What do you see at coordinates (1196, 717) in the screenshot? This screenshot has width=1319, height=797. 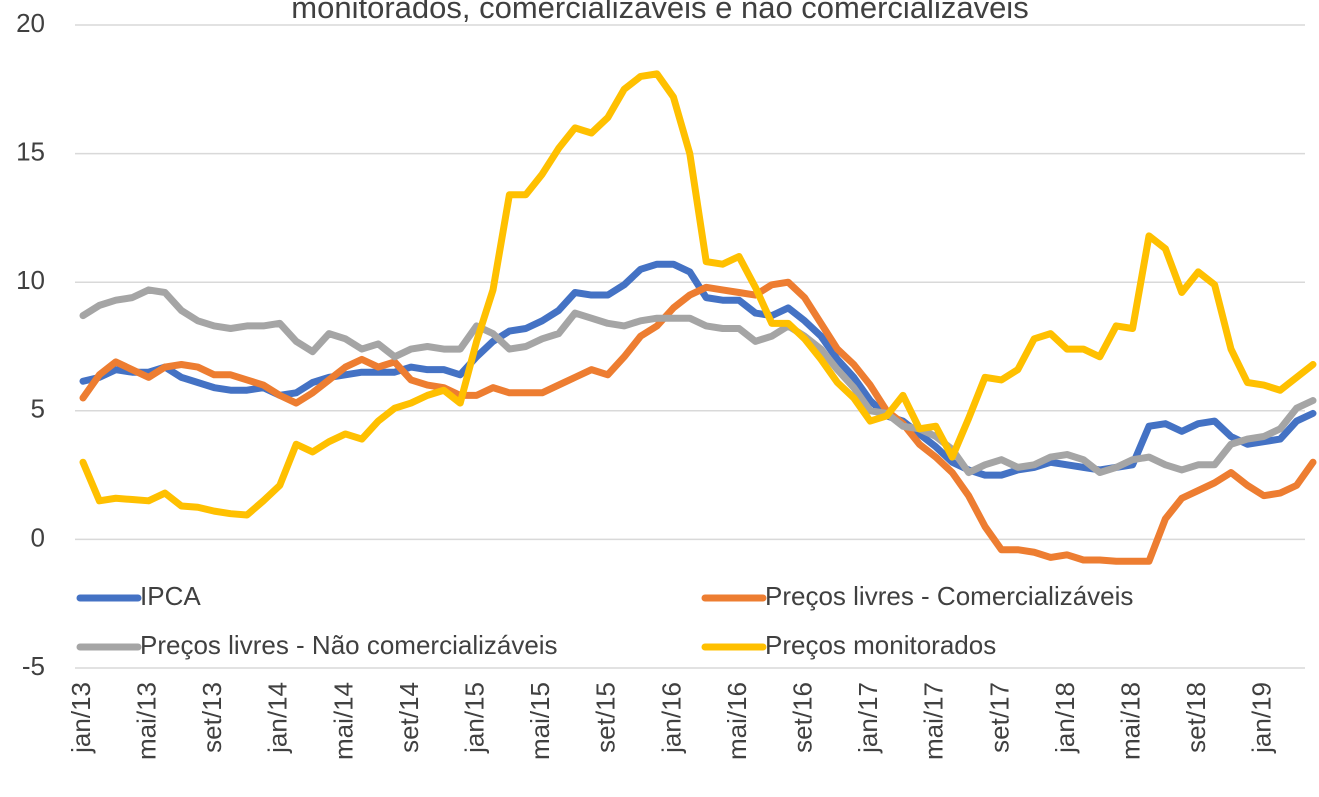 I see `x-tick-label: set/18` at bounding box center [1196, 717].